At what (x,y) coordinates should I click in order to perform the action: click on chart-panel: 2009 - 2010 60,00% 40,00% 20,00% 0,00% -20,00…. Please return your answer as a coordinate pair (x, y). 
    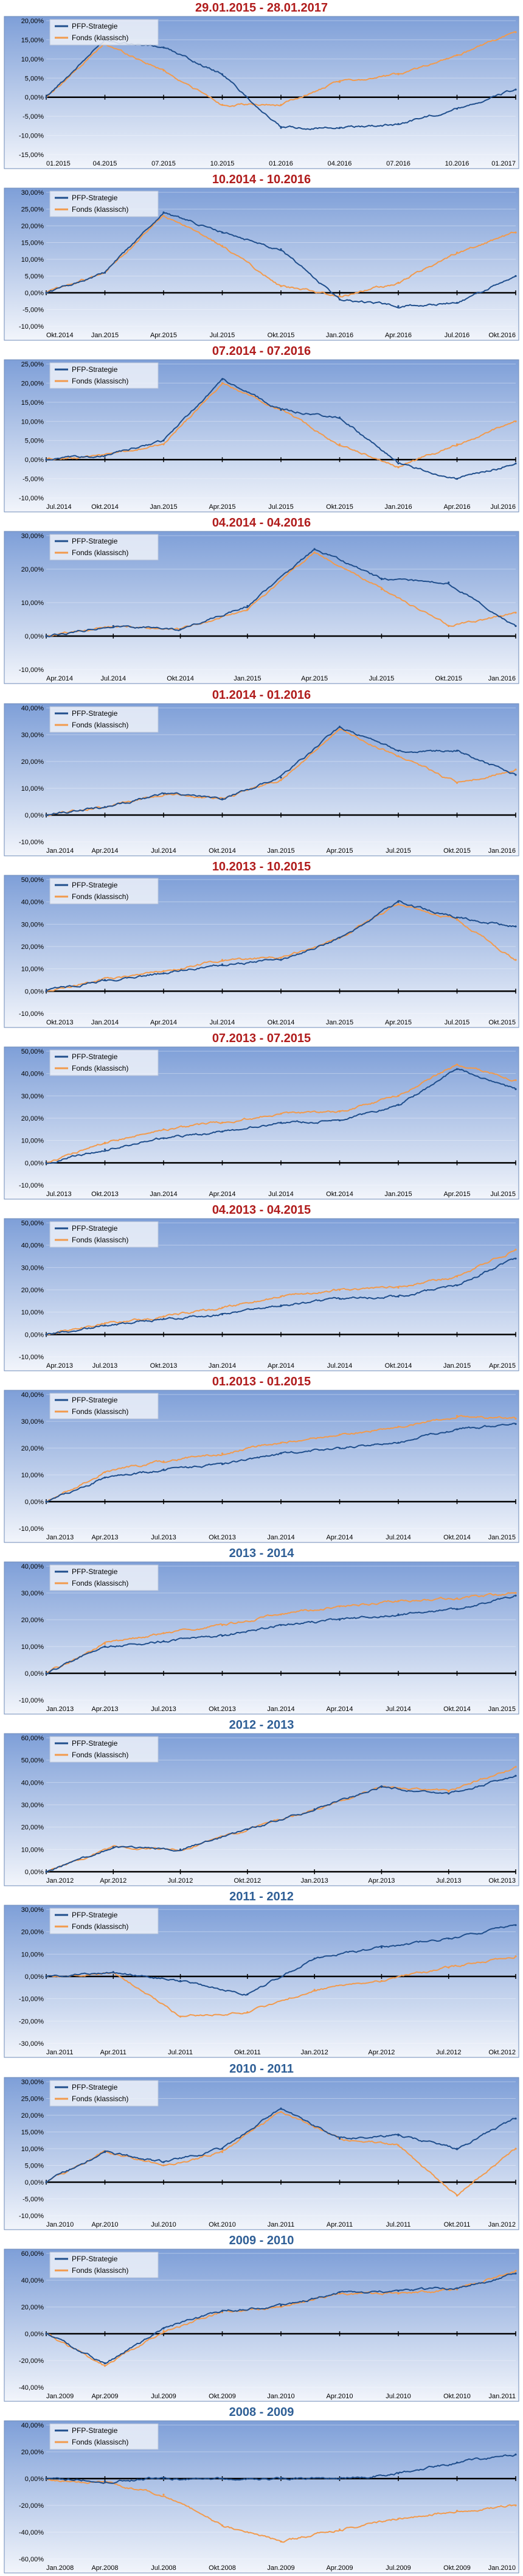
    Looking at the image, I should click on (261, 2318).